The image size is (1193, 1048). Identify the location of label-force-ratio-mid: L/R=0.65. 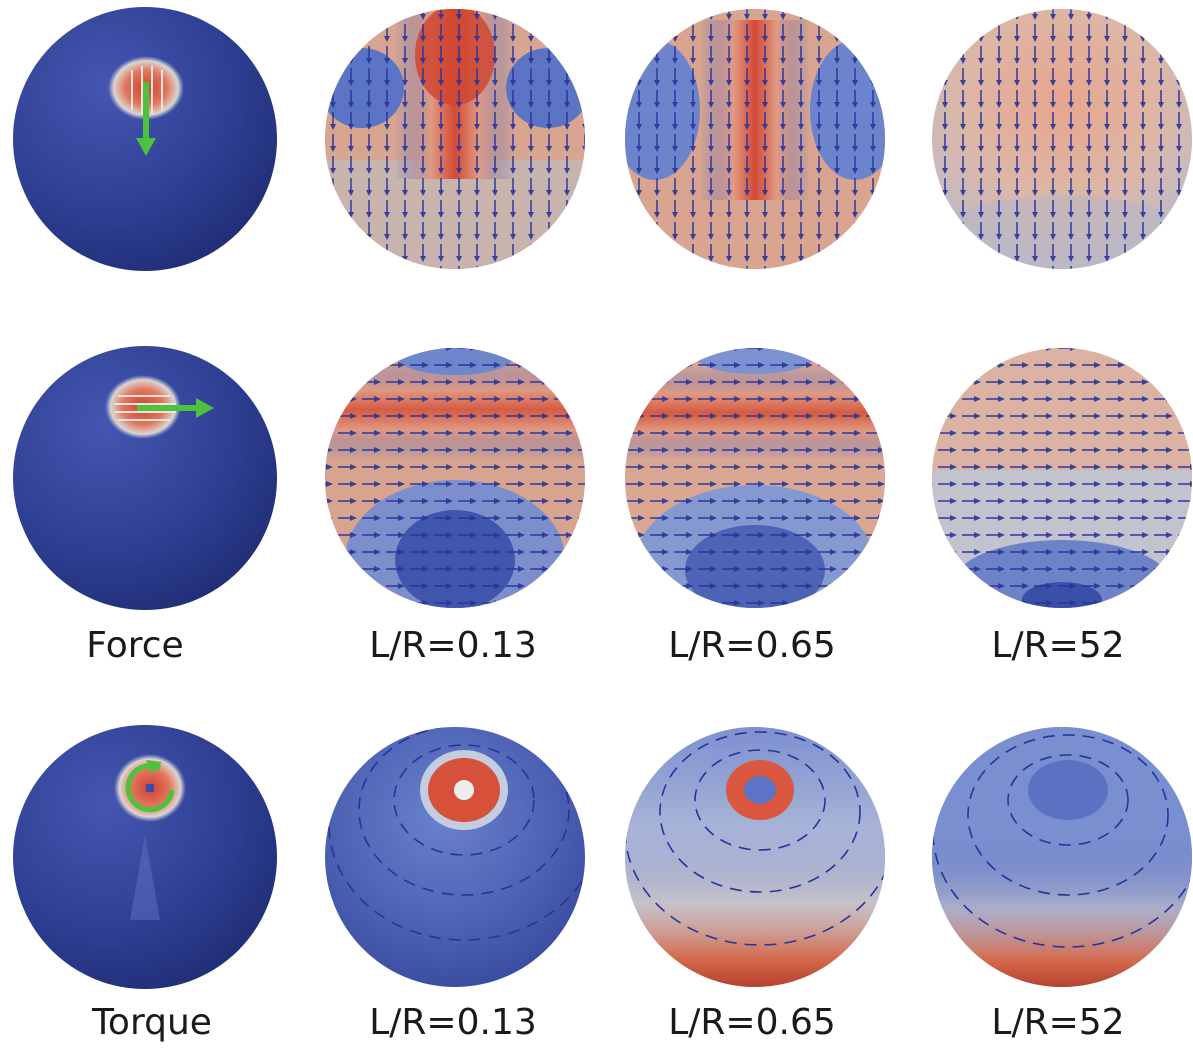
(752, 645).